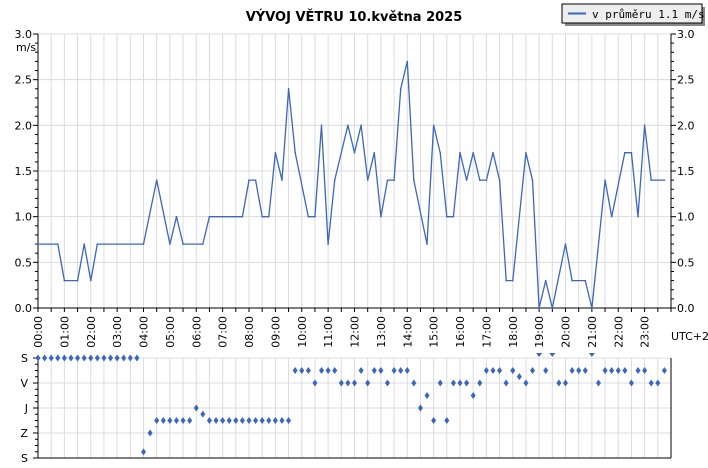 Image resolution: width=708 pixels, height=468 pixels. Describe the element at coordinates (24, 262) in the screenshot. I see `y-tick-label-left: 0.5` at that location.